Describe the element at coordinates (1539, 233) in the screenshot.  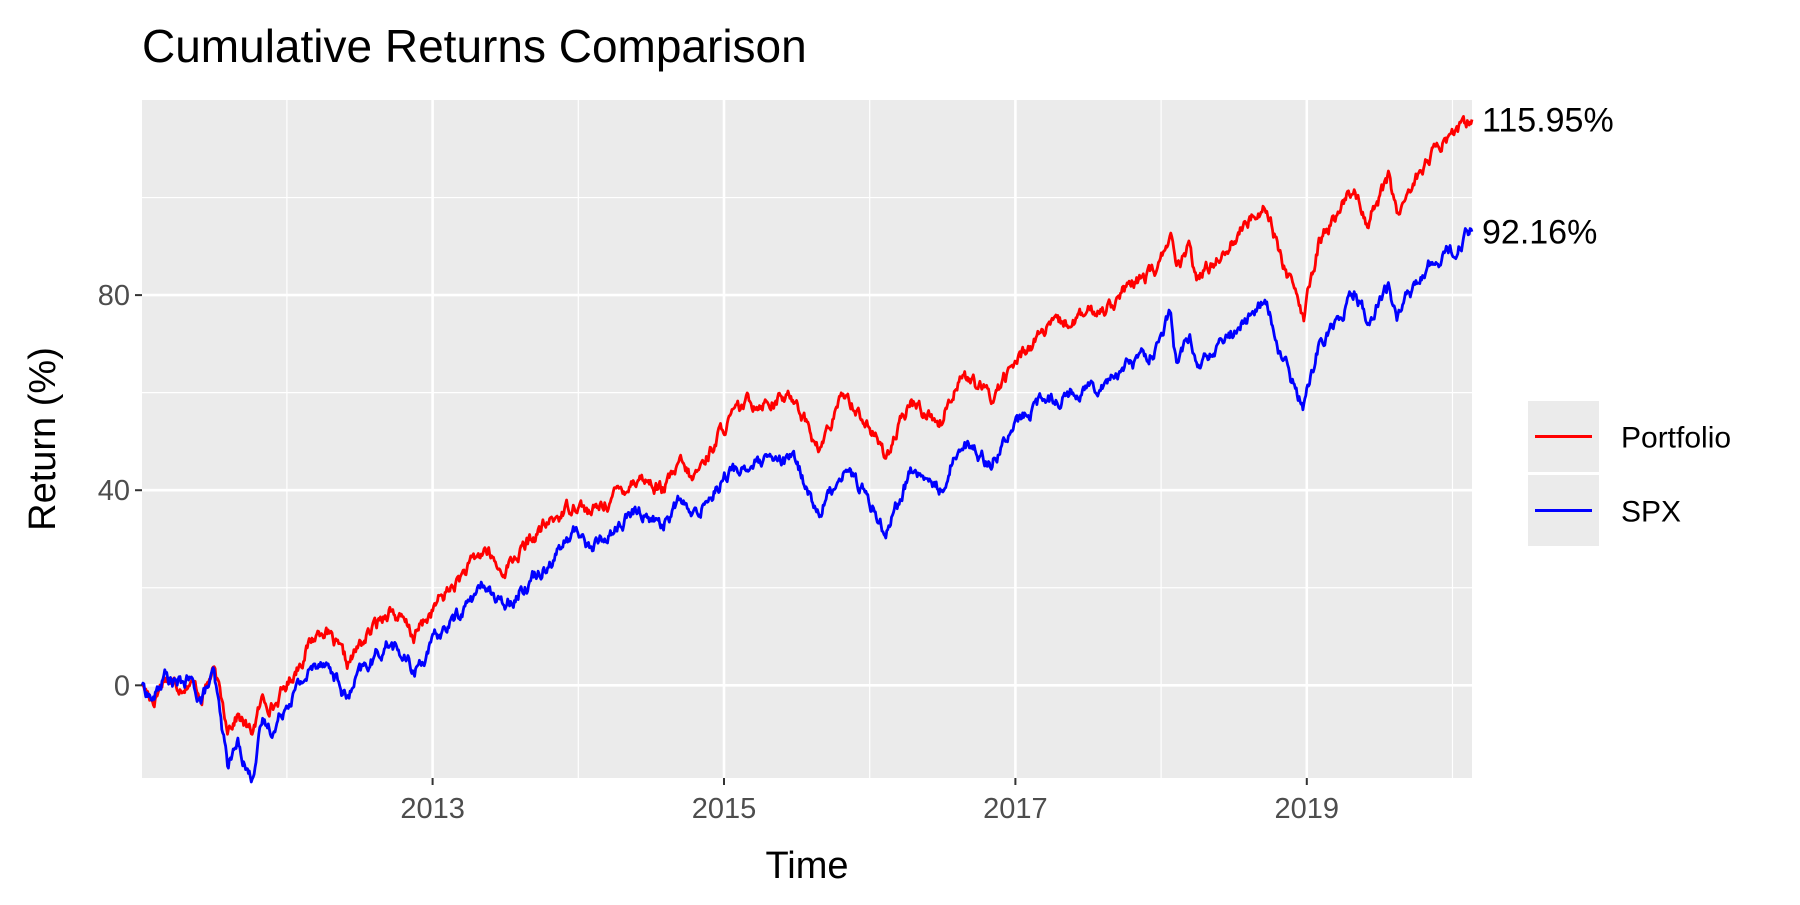
I see `end-label-spx: 92.16%` at that location.